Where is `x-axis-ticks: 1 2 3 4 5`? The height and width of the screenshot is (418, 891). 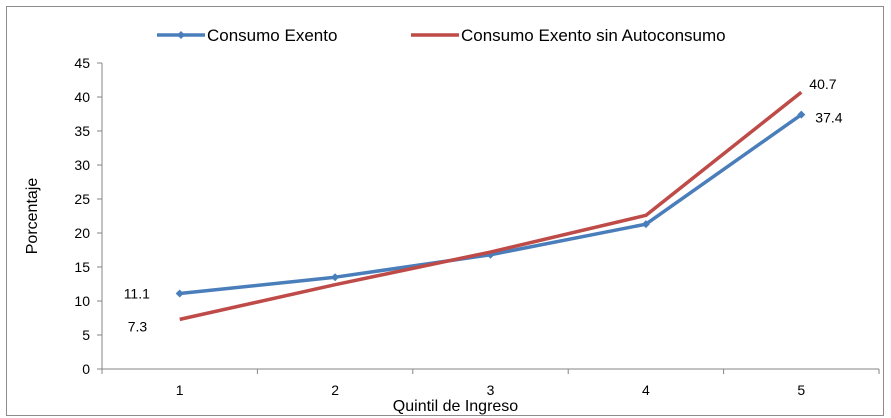 x-axis-ticks: 1 2 3 4 5 is located at coordinates (490, 383).